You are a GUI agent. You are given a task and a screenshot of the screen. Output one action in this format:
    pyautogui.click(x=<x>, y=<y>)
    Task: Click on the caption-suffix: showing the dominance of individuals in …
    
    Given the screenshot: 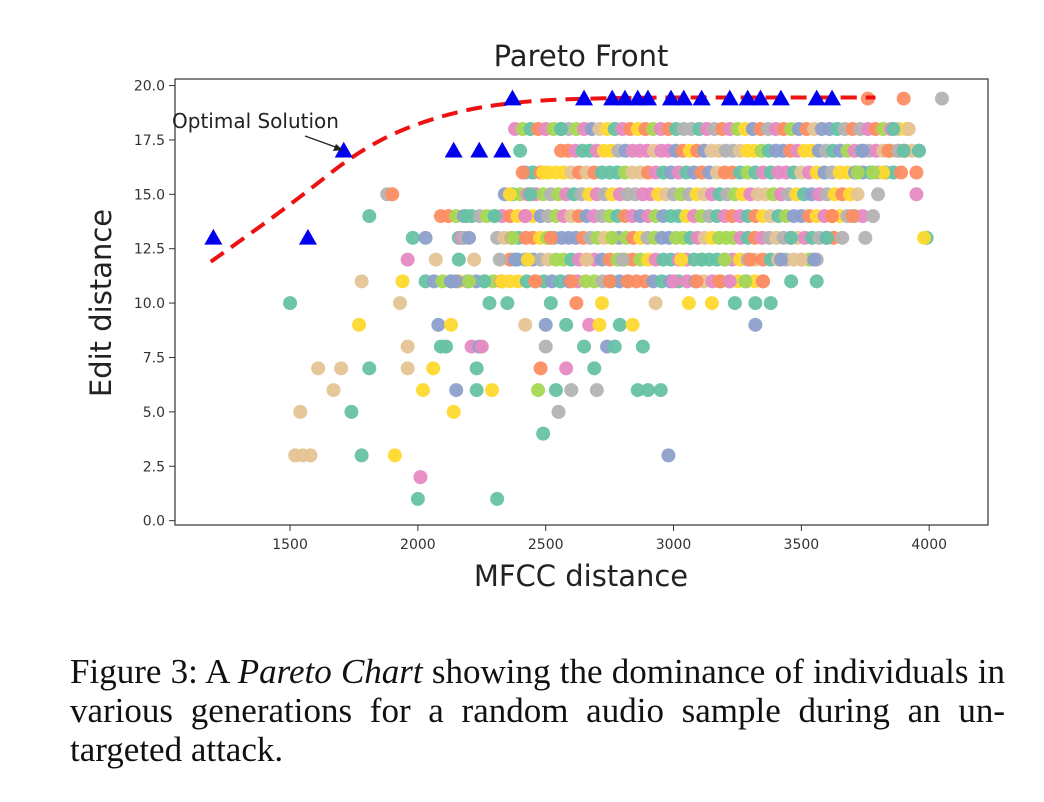 What is the action you would take?
    pyautogui.click(x=537, y=710)
    